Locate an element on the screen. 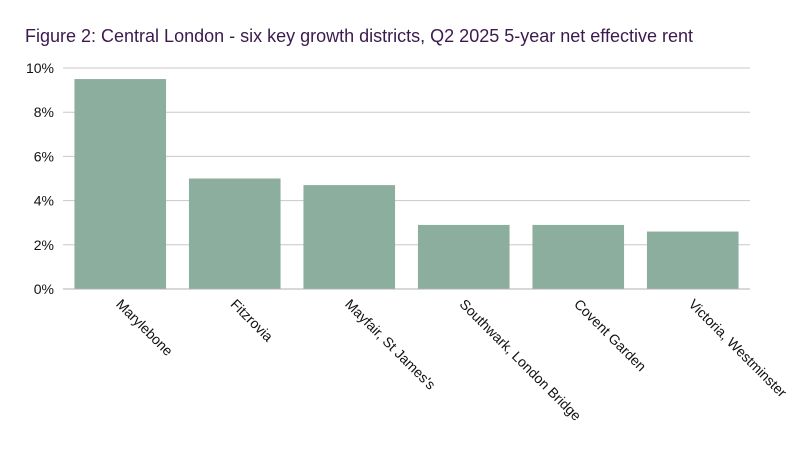  y-tick-label: 4% is located at coordinates (44, 201).